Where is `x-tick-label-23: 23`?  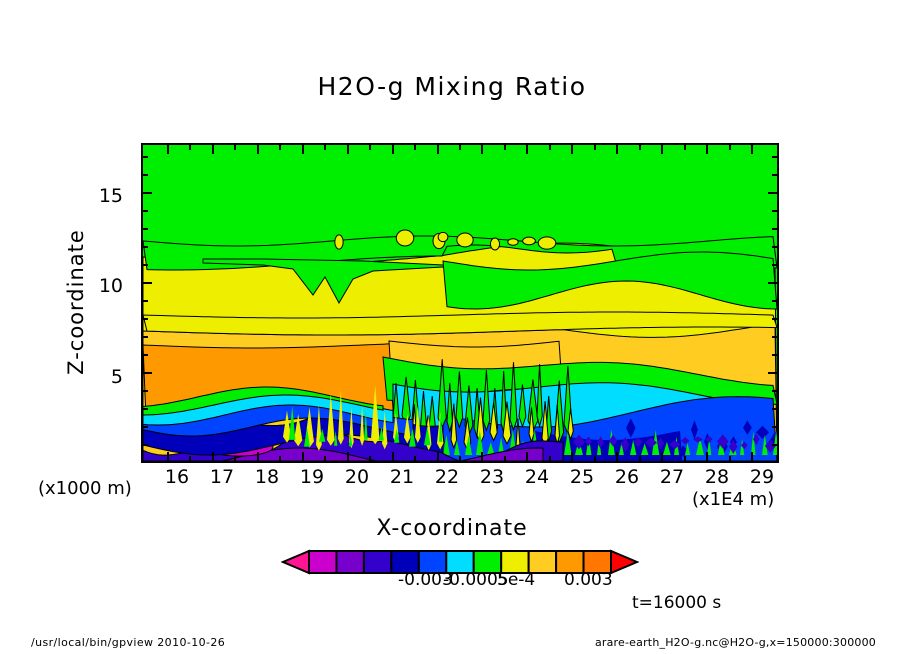 x-tick-label-23: 23 is located at coordinates (492, 477).